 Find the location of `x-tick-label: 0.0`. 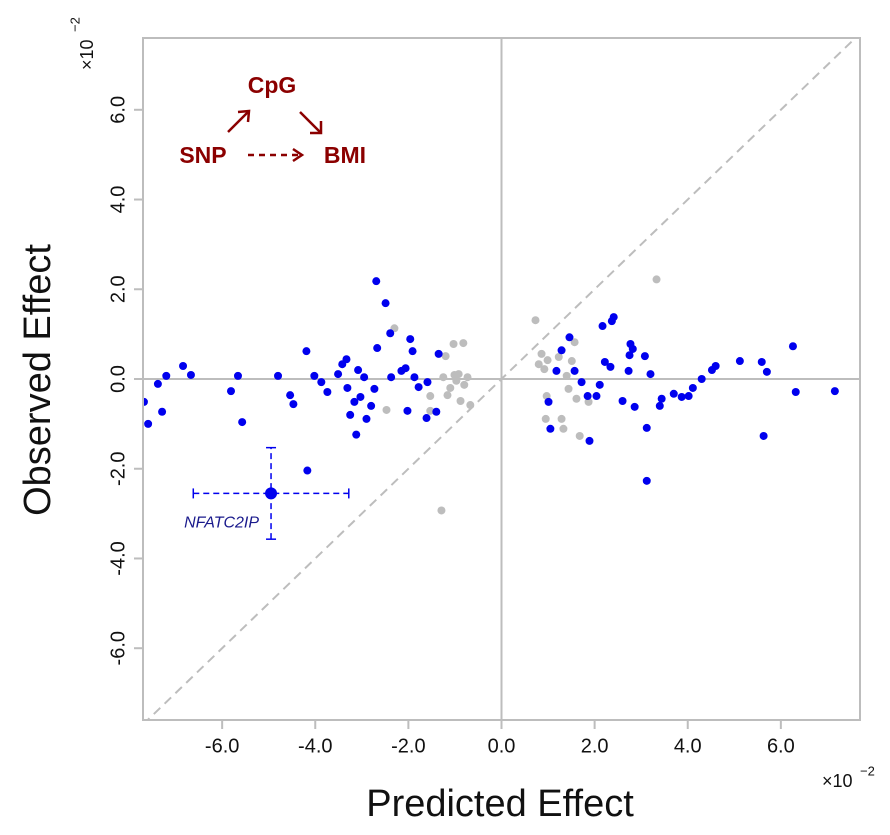

x-tick-label: 0.0 is located at coordinates (502, 746).